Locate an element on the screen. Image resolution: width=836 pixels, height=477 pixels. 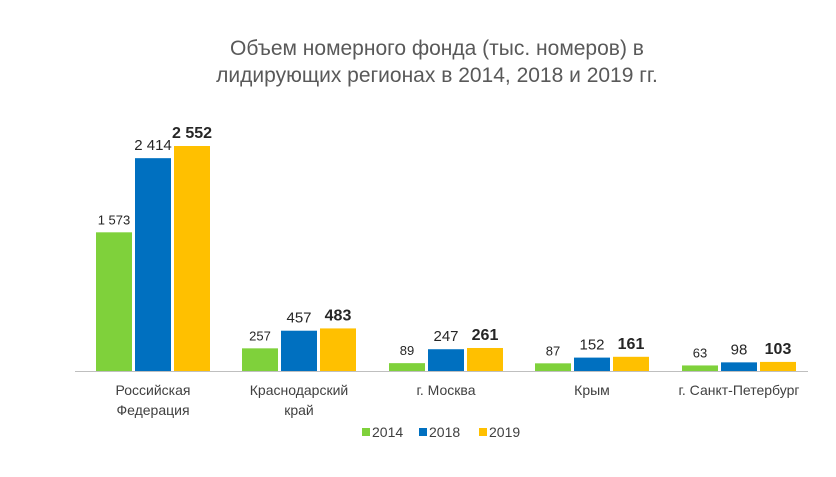
chart-title-line-1: Объем номерного фонда (тыс. номеров) в is located at coordinates (437, 48).